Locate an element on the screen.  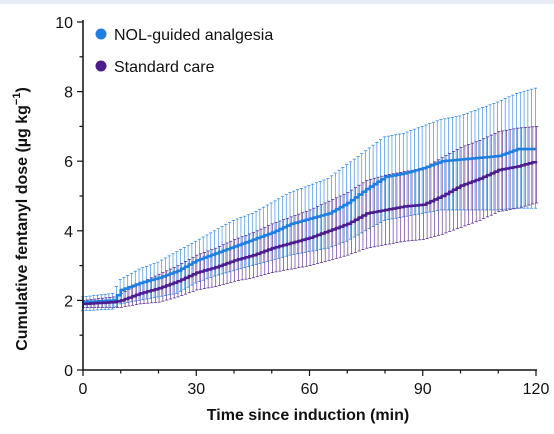
y-tick-label: 4 is located at coordinates (68, 232).